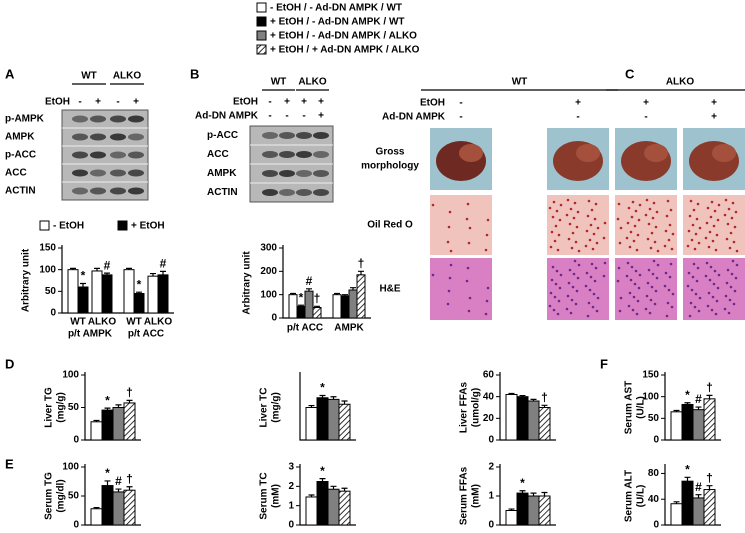 The width and height of the screenshot is (745, 533). What do you see at coordinates (107, 265) in the screenshot?
I see `significance-mark: #` at bounding box center [107, 265].